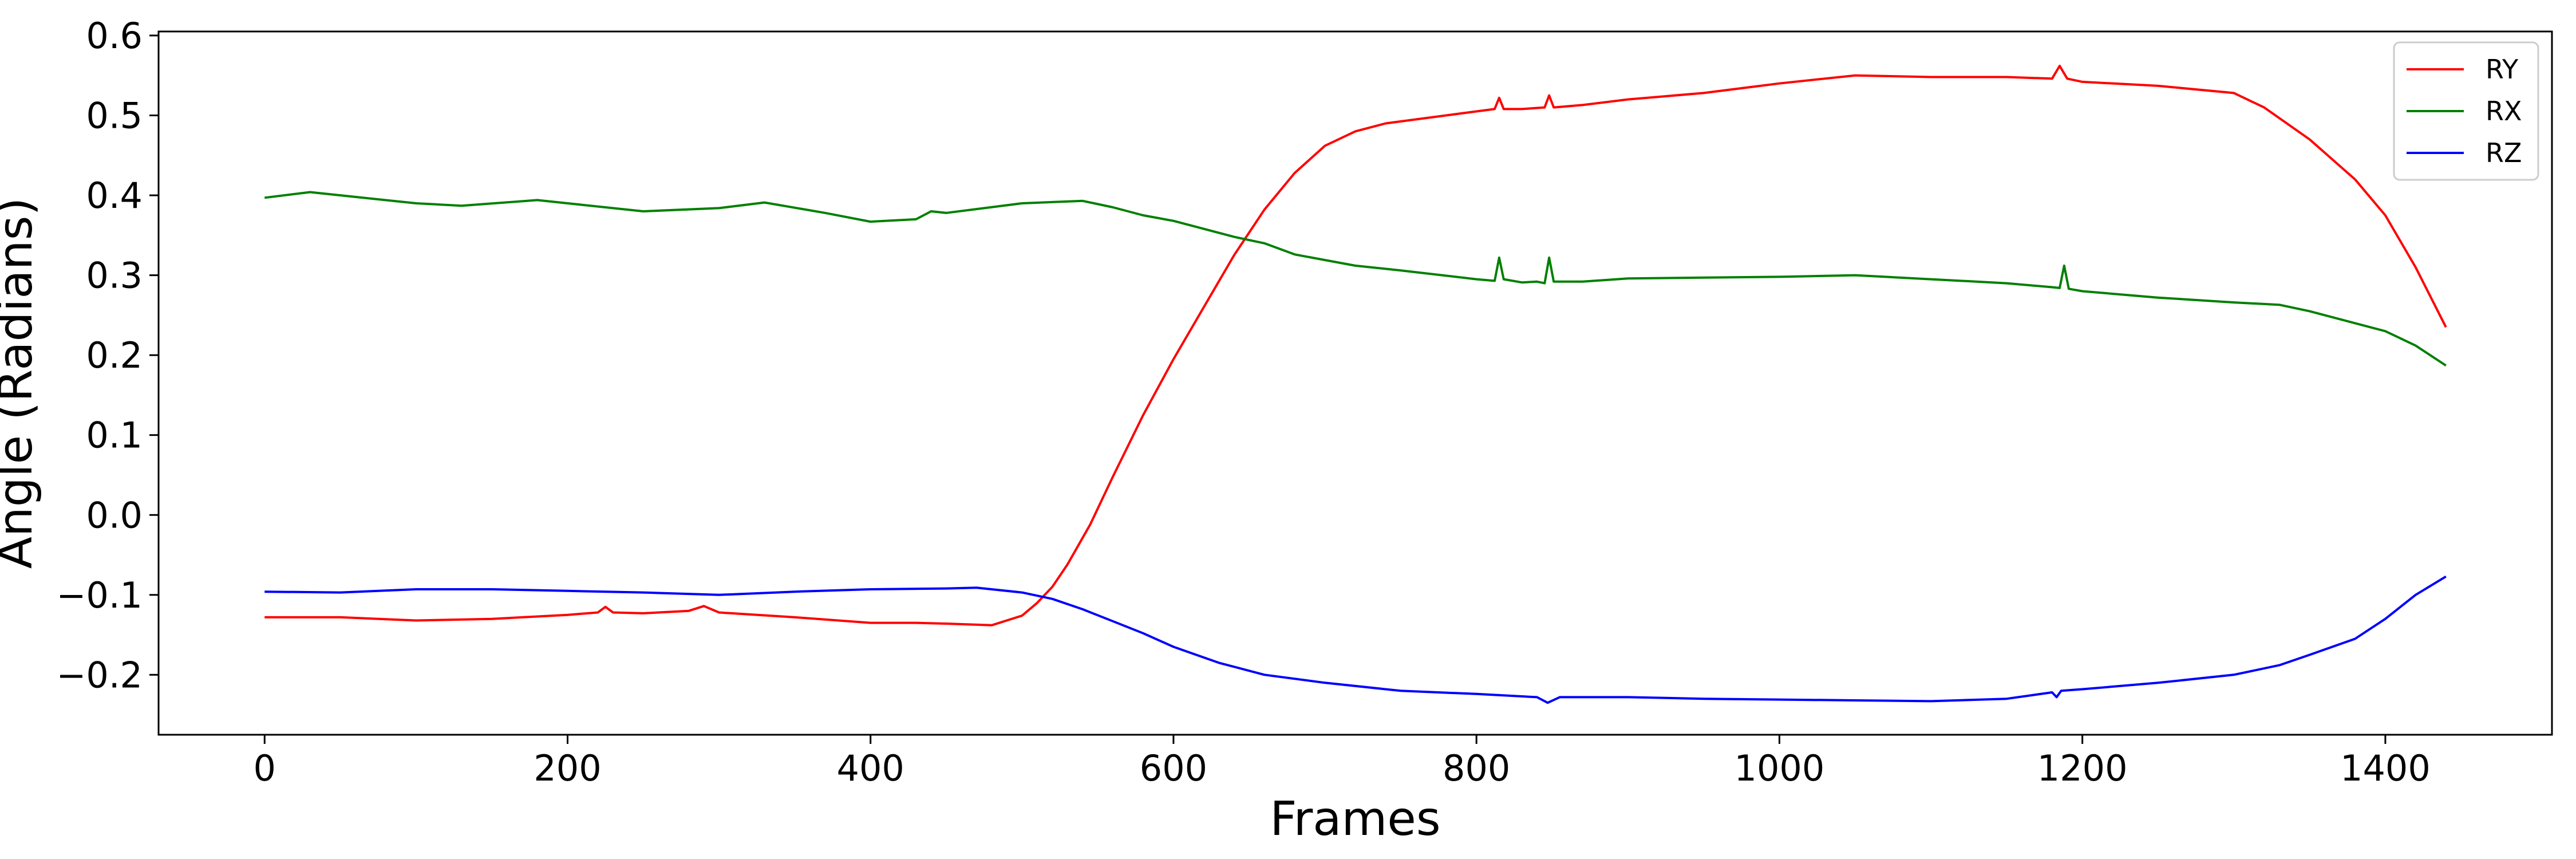  I want to click on y-tick-label: −0.1, so click(99, 595).